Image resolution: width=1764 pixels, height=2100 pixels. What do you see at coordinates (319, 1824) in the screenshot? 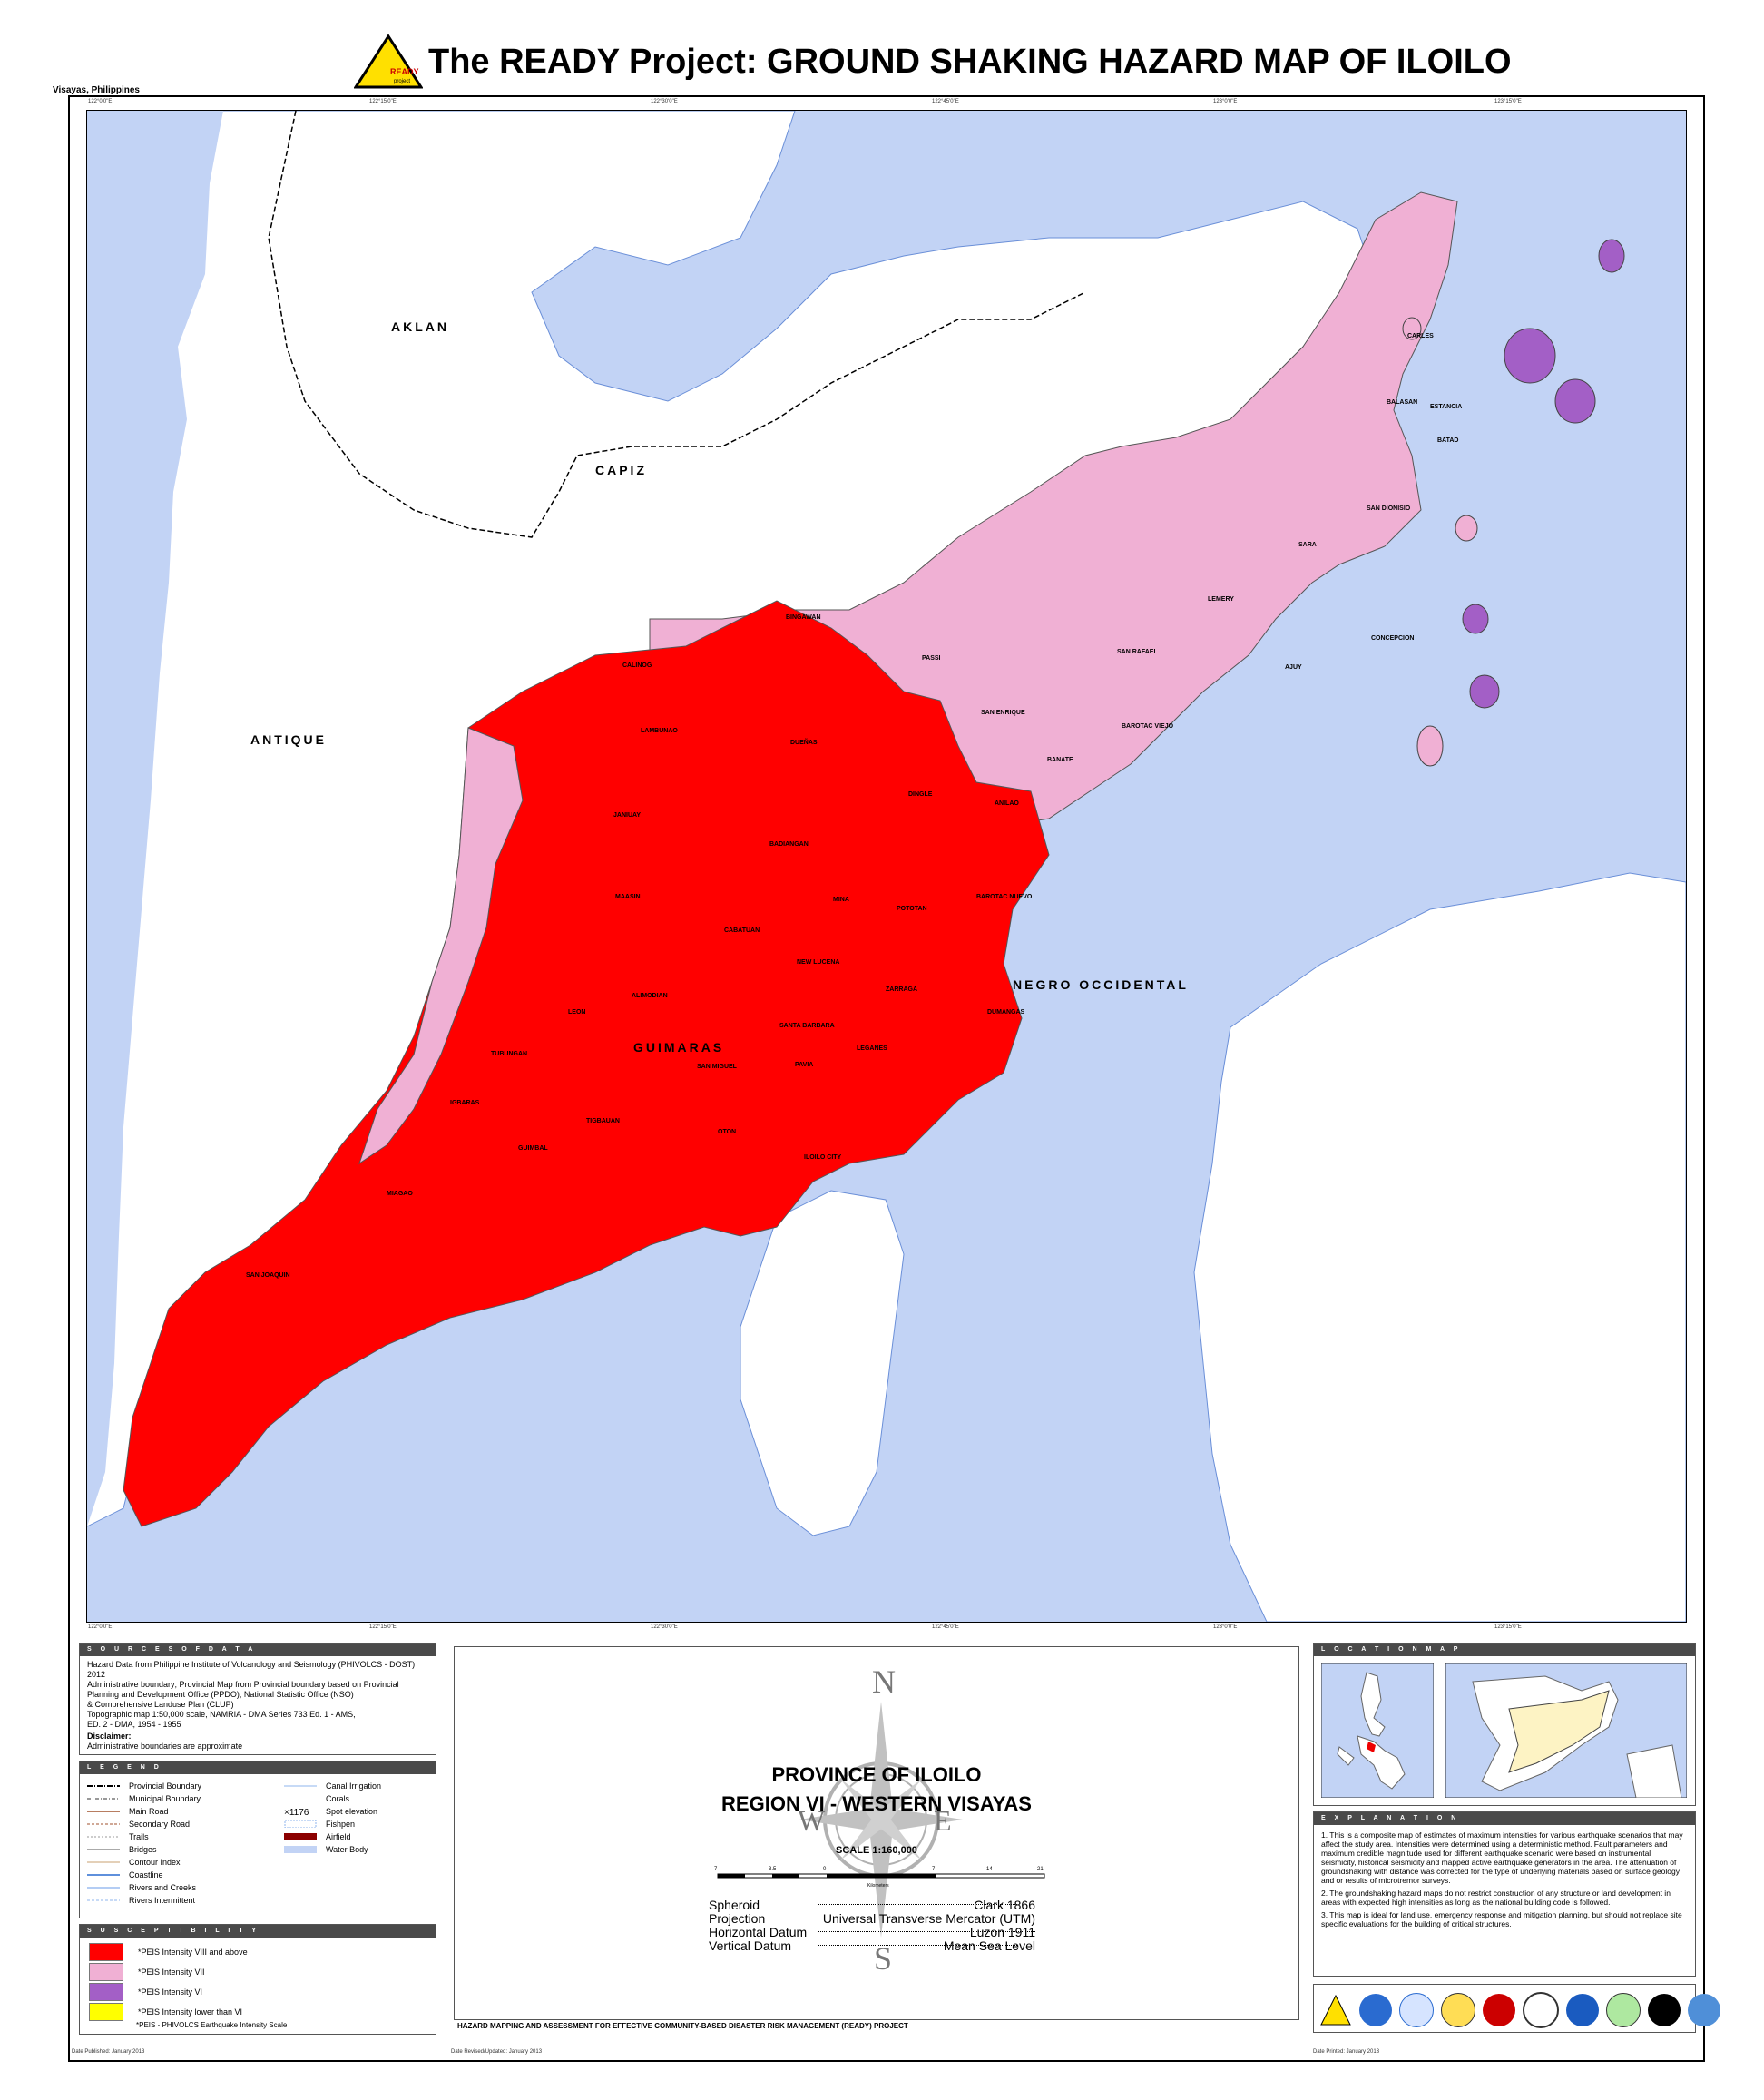
I see `legend-item: Fishpen` at bounding box center [319, 1824].